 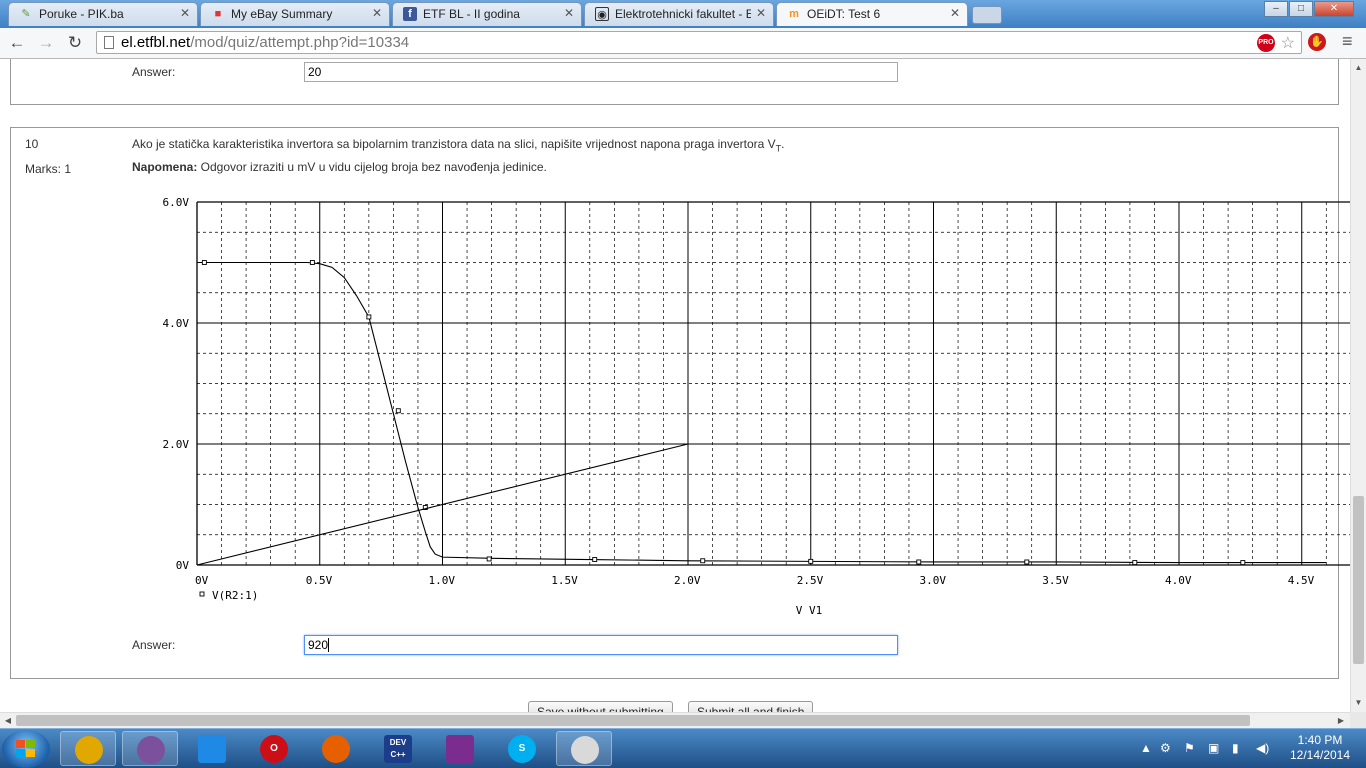 What do you see at coordinates (751, 706) in the screenshot?
I see `submit-all-button: Submit all and finish` at bounding box center [751, 706].